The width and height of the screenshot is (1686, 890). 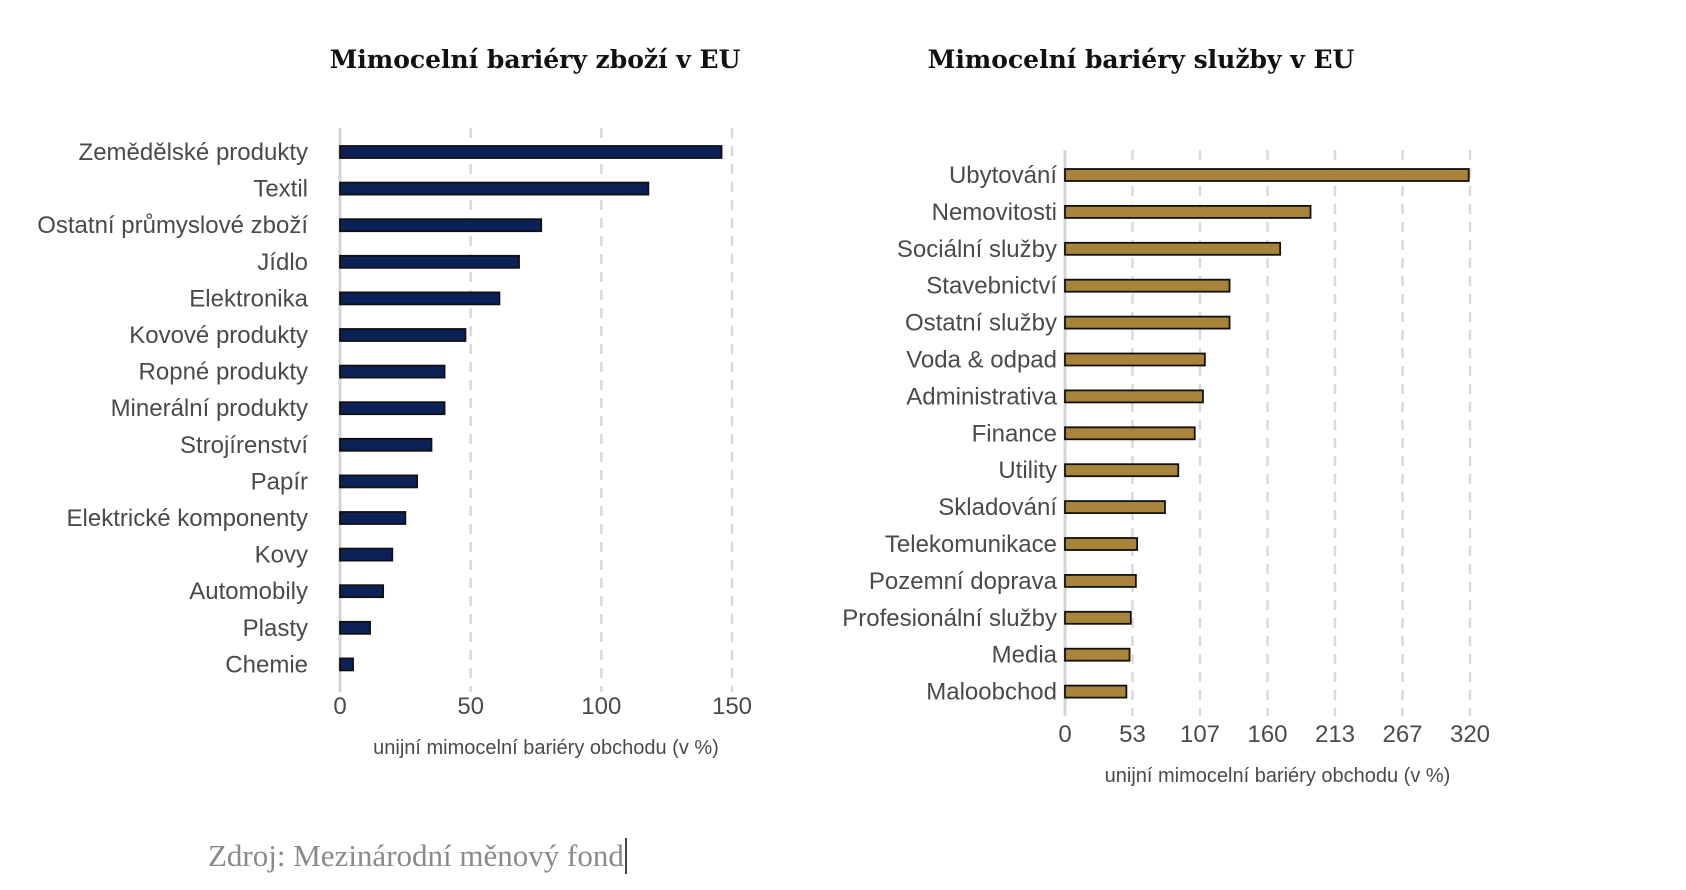 What do you see at coordinates (1402, 734) in the screenshot?
I see `x-tick-label: 267` at bounding box center [1402, 734].